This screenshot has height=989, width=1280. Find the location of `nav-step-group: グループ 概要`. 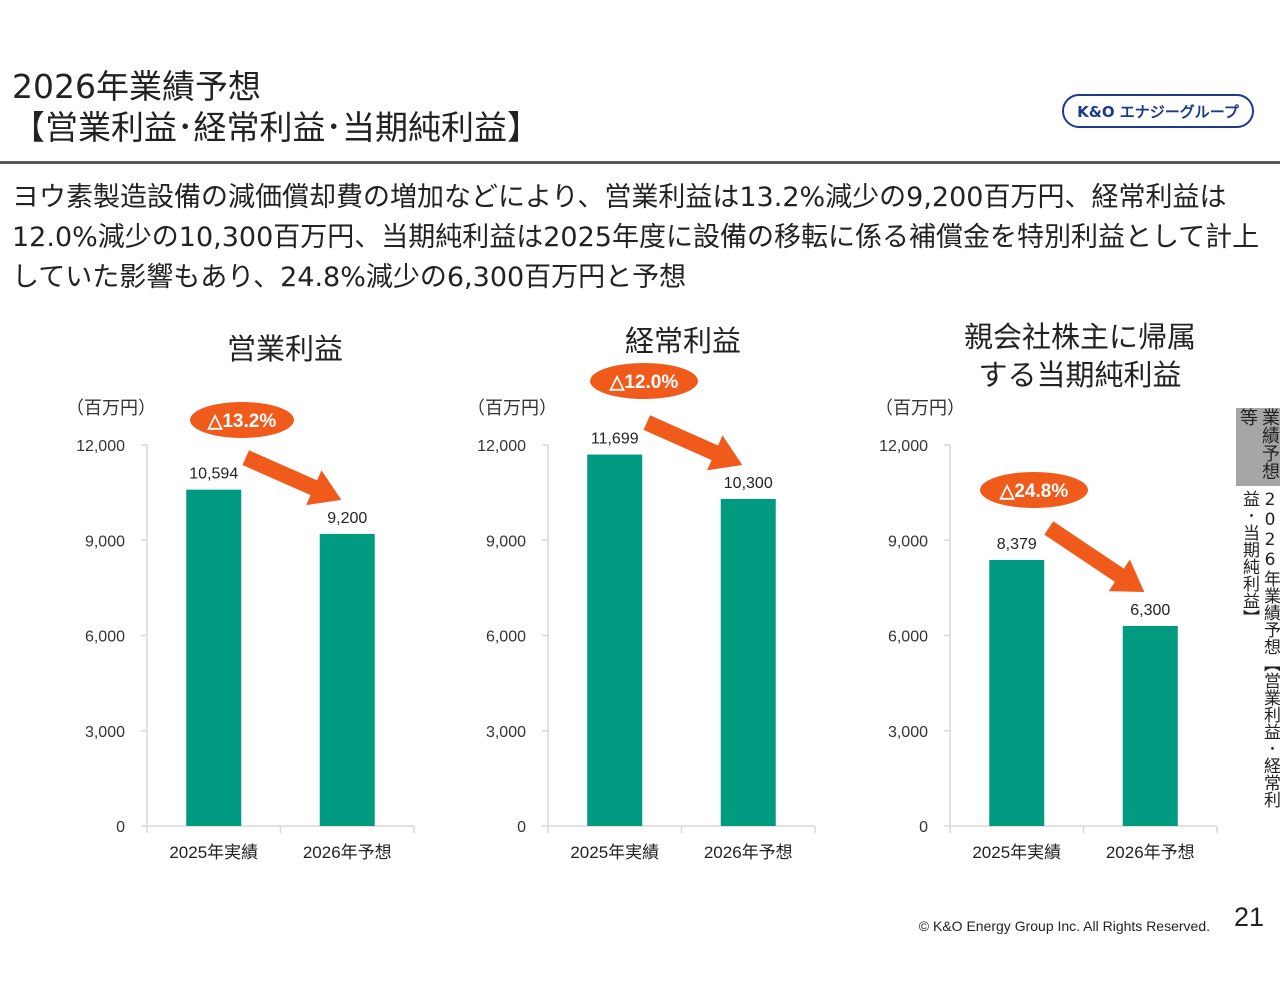

nav-step-group: グループ 概要 is located at coordinates (1024, 126).